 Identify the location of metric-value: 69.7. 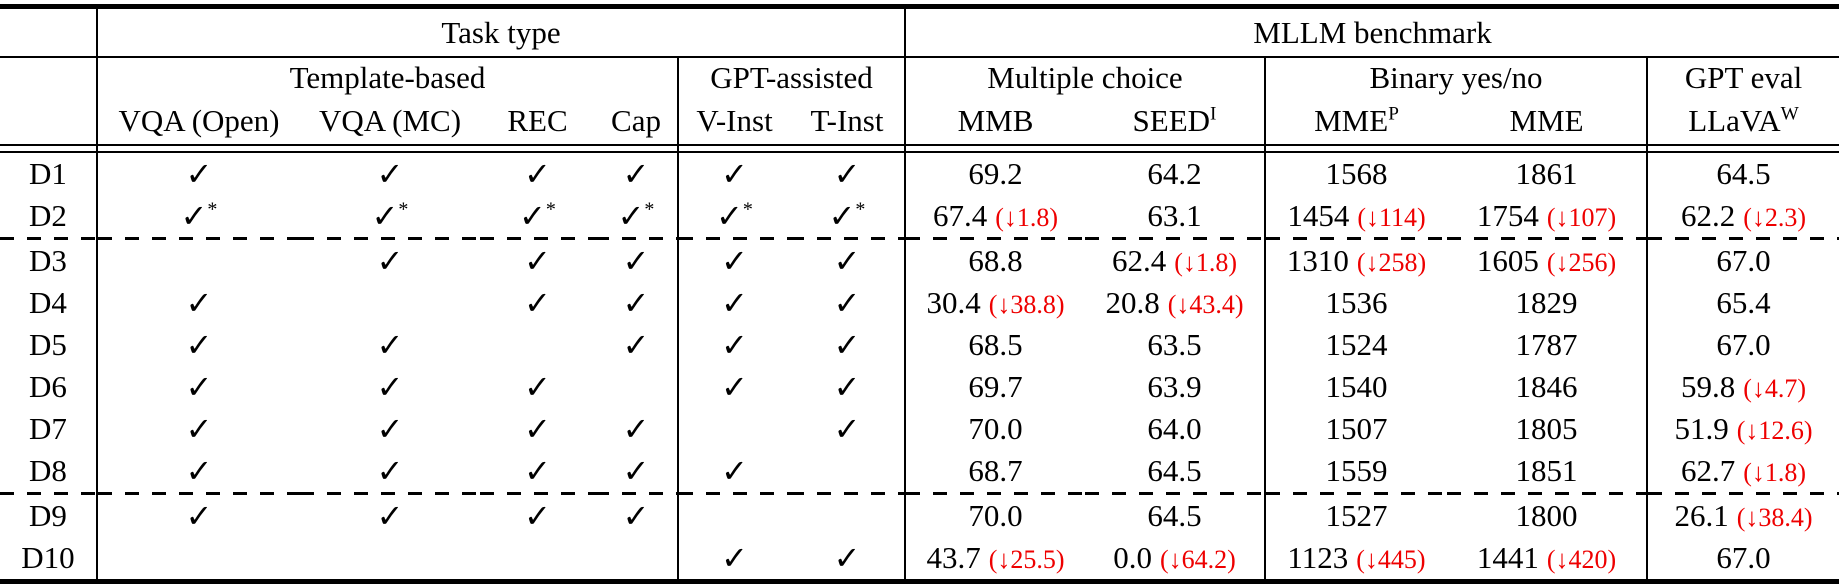
(995, 386).